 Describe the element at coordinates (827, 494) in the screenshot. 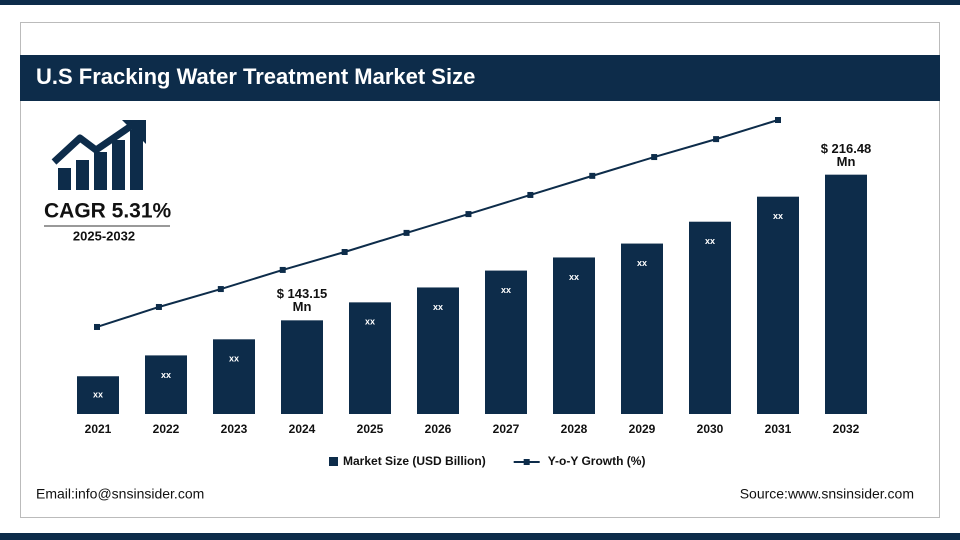

I see `footer-source: Source:www.snsinsider.com` at that location.